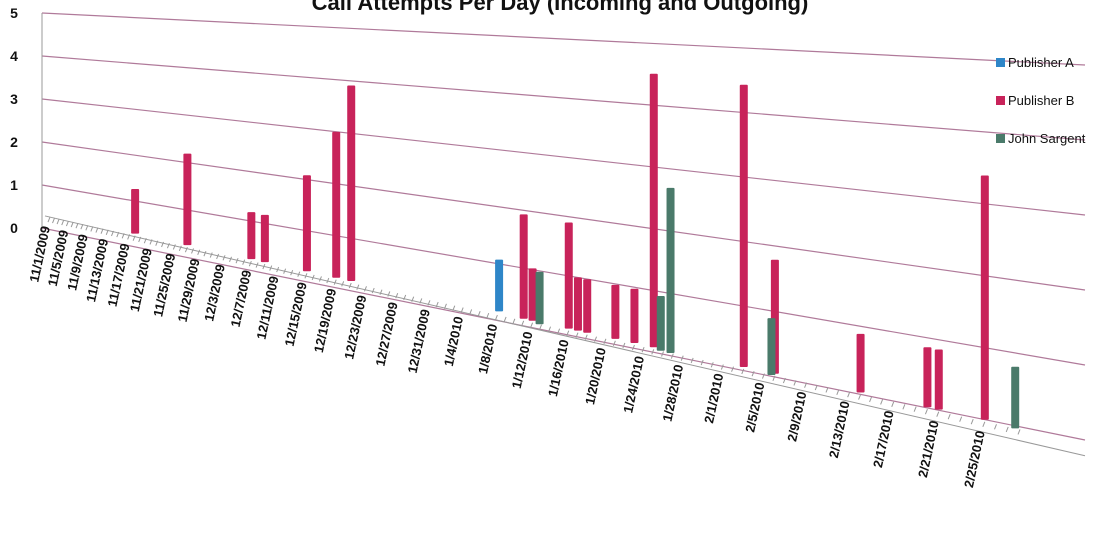 The width and height of the screenshot is (1114, 558). What do you see at coordinates (14, 185) in the screenshot?
I see `y-tick-label: 1` at bounding box center [14, 185].